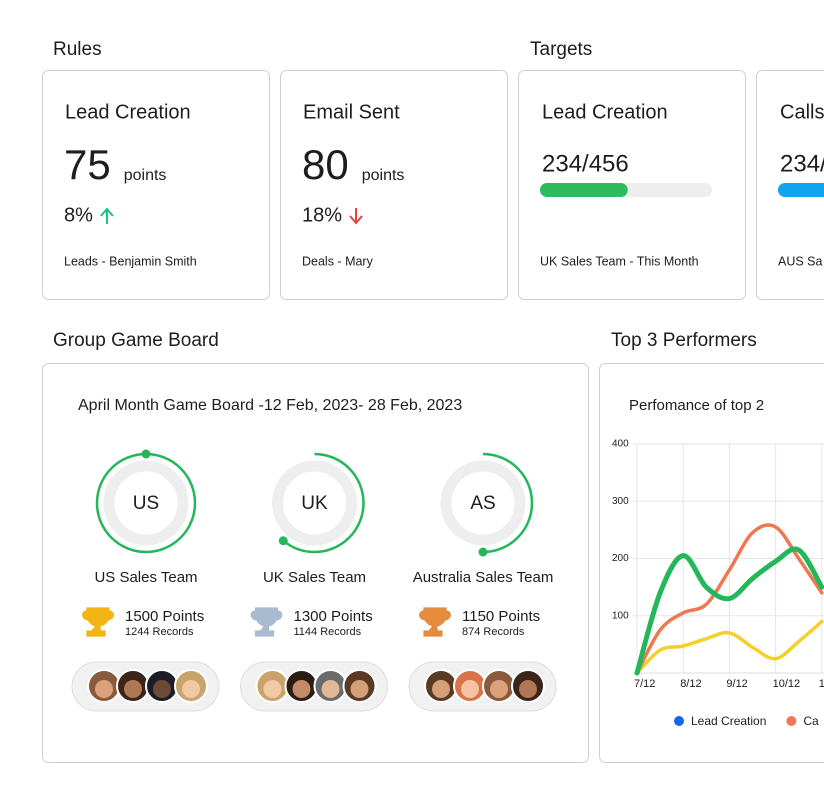 The image size is (824, 800). I want to click on x-tick-label: 1, so click(821, 684).